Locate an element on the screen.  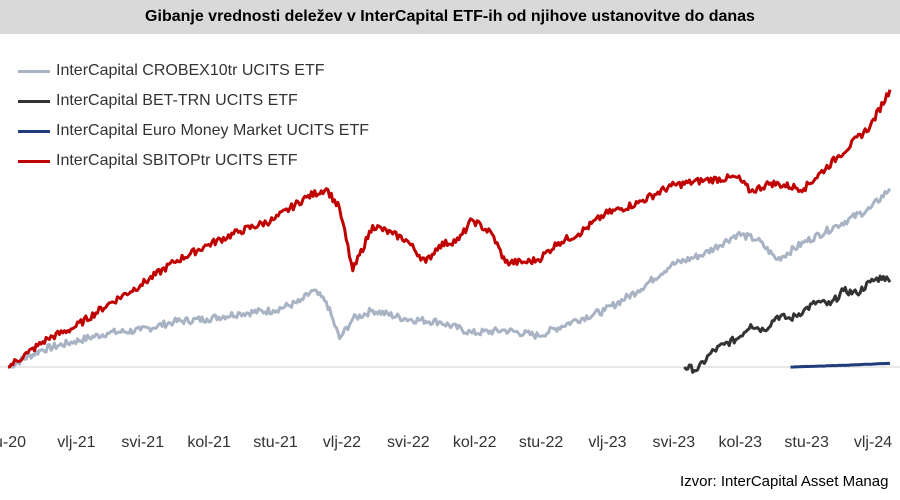
legend-swatch-crobex is located at coordinates (34, 71).